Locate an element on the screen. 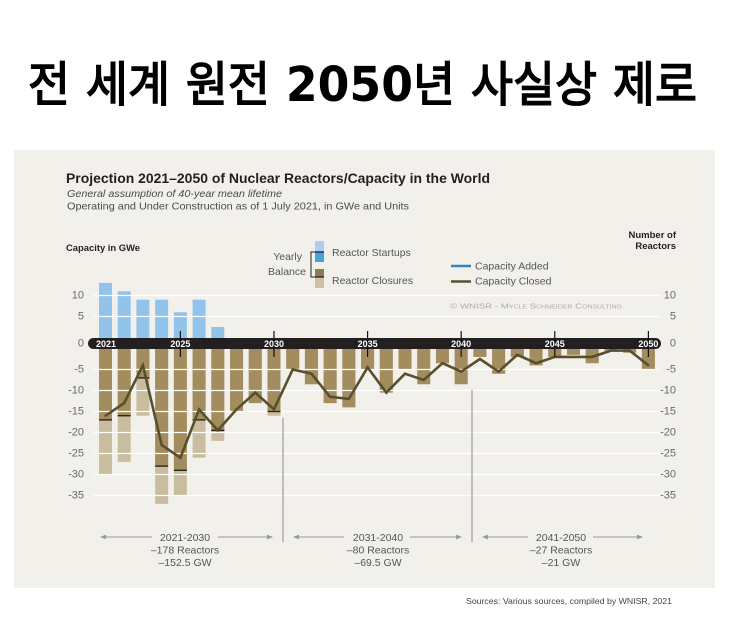 This screenshot has width=730, height=630. startup-bar-2023 is located at coordinates (143, 319).